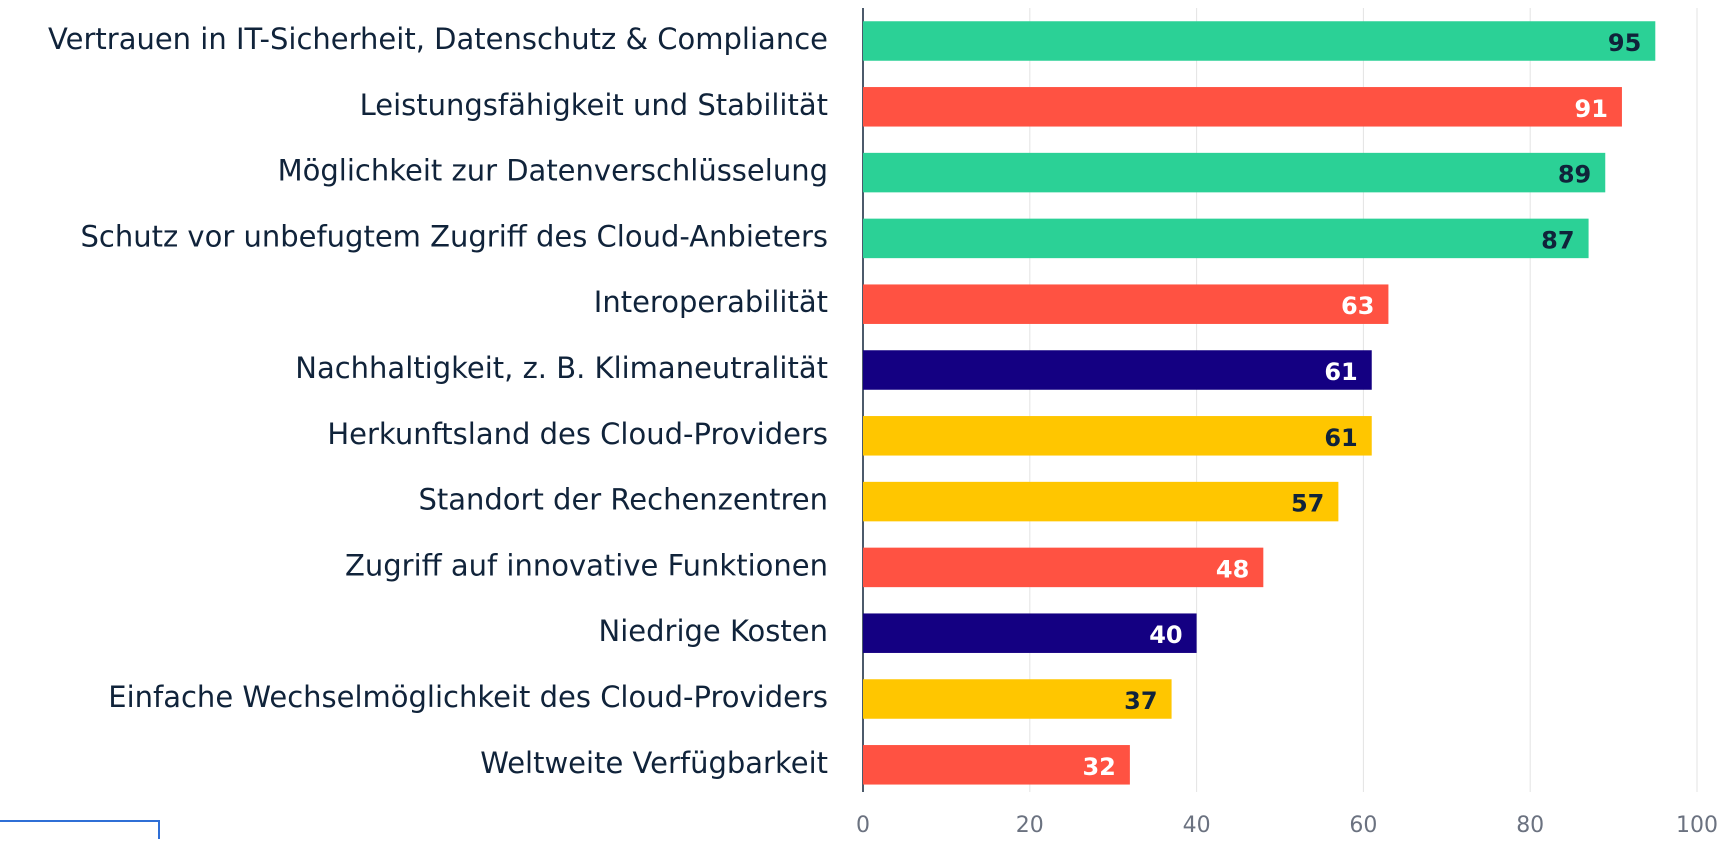 This screenshot has height=843, width=1719. I want to click on x-tick-label: 0, so click(863, 825).